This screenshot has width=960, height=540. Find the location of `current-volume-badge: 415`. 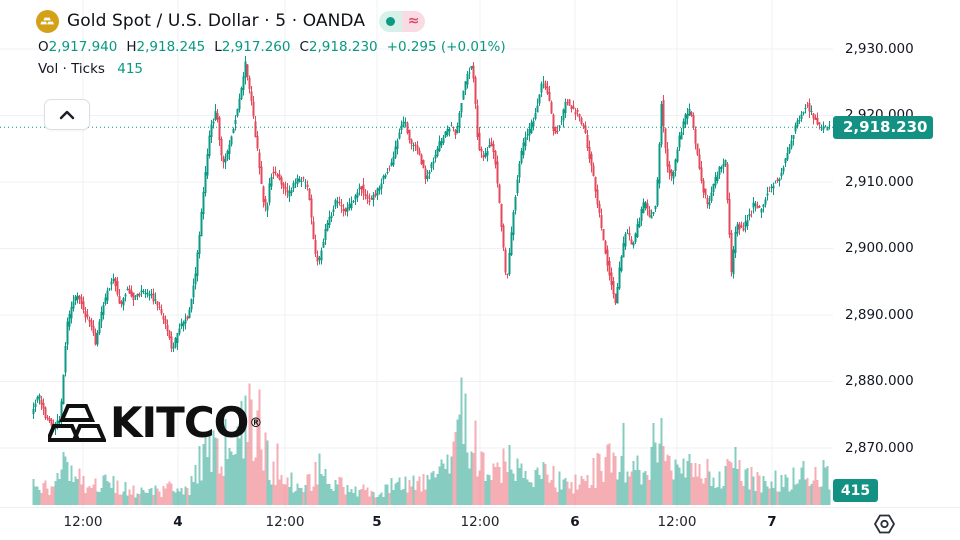

current-volume-badge: 415 is located at coordinates (855, 490).